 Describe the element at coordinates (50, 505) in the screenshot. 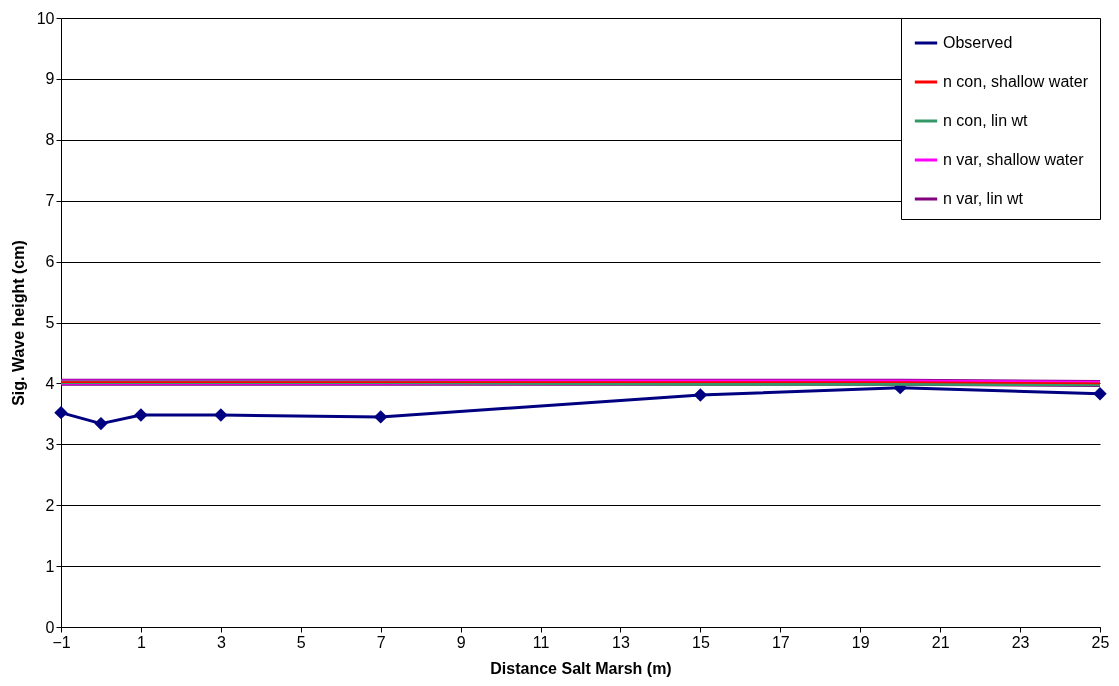

I see `y-tick-label: 2` at that location.